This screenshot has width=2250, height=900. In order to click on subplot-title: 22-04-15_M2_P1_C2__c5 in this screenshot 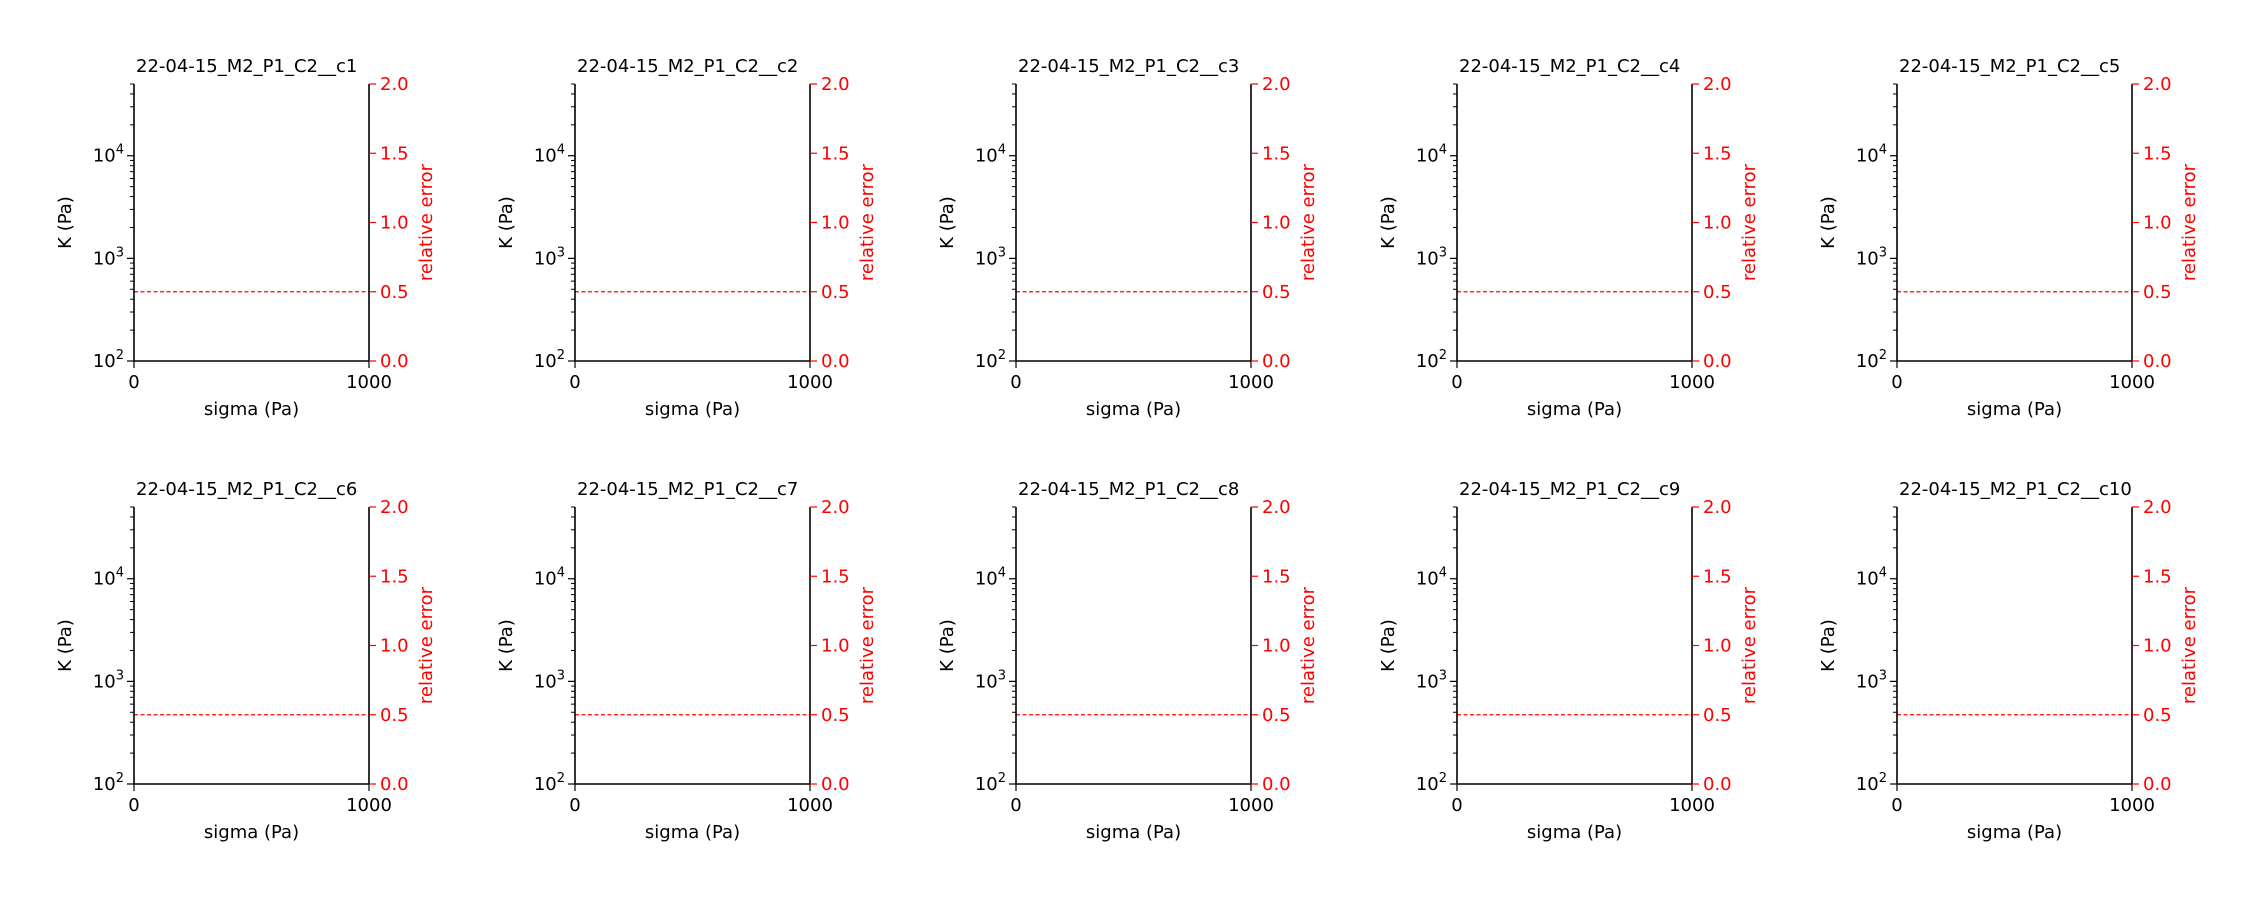, I will do `click(2009, 66)`.